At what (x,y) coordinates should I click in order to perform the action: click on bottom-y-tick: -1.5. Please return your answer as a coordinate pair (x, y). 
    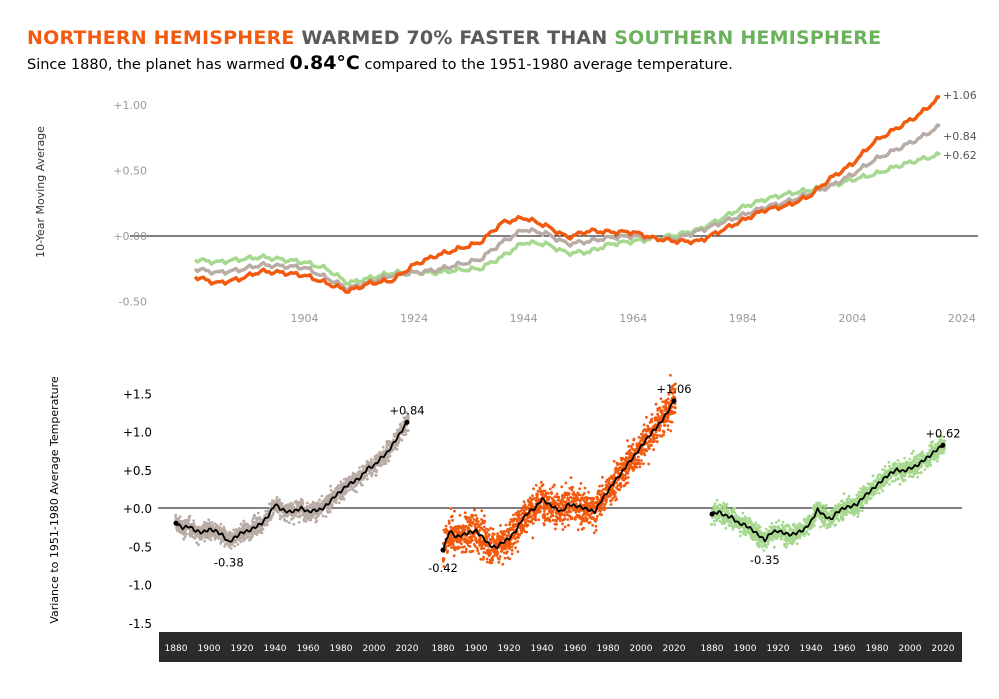
    Looking at the image, I should click on (140, 624).